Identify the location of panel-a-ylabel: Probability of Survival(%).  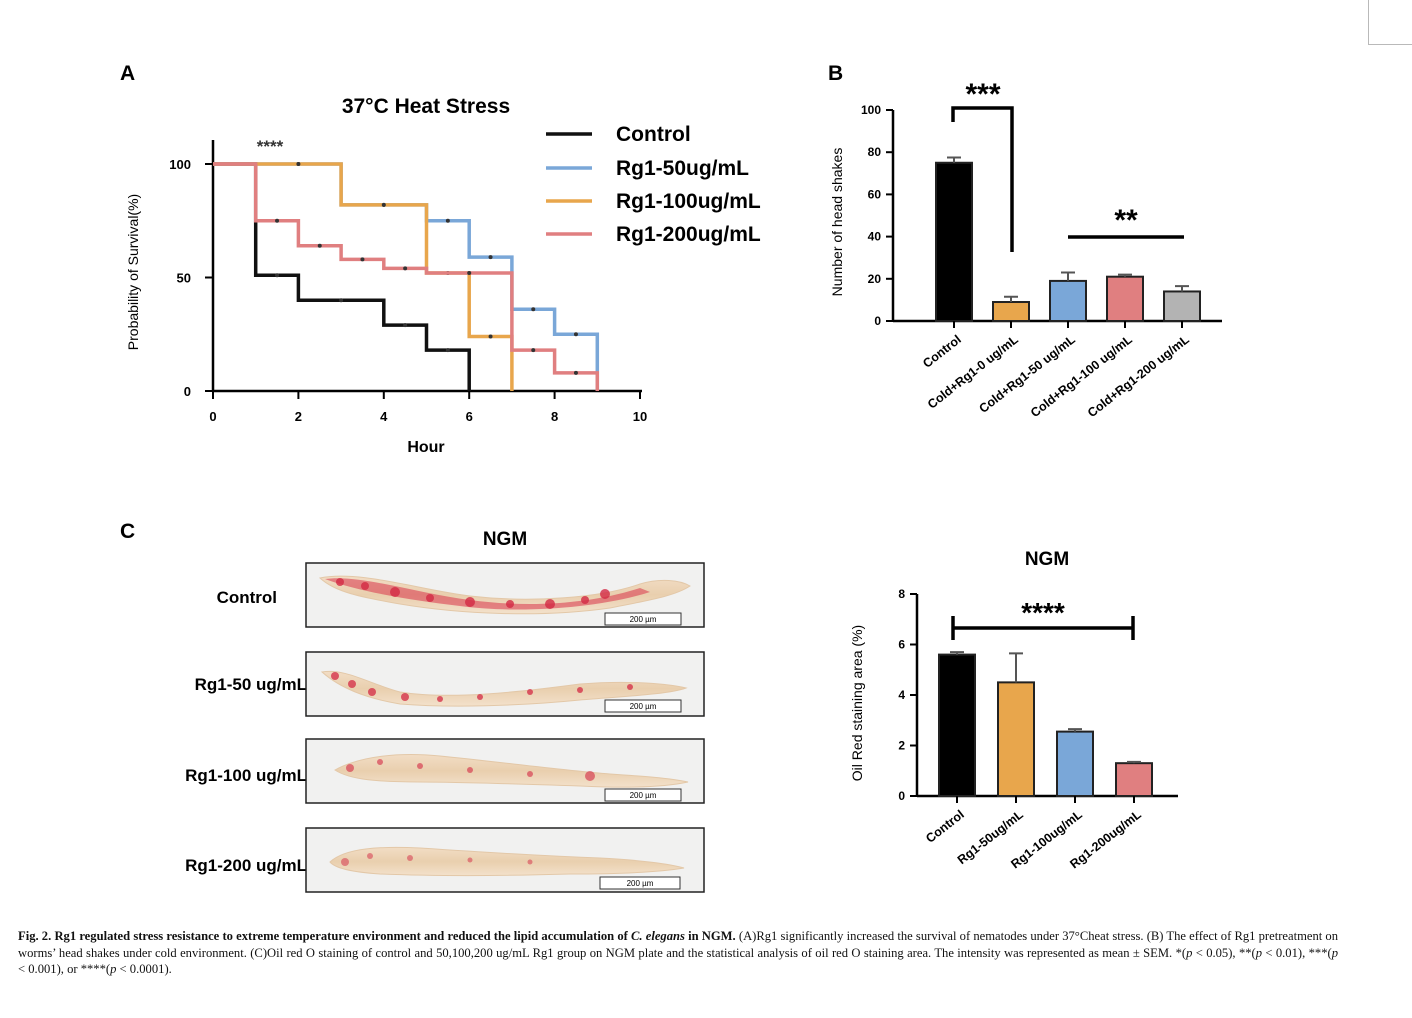
(133, 272).